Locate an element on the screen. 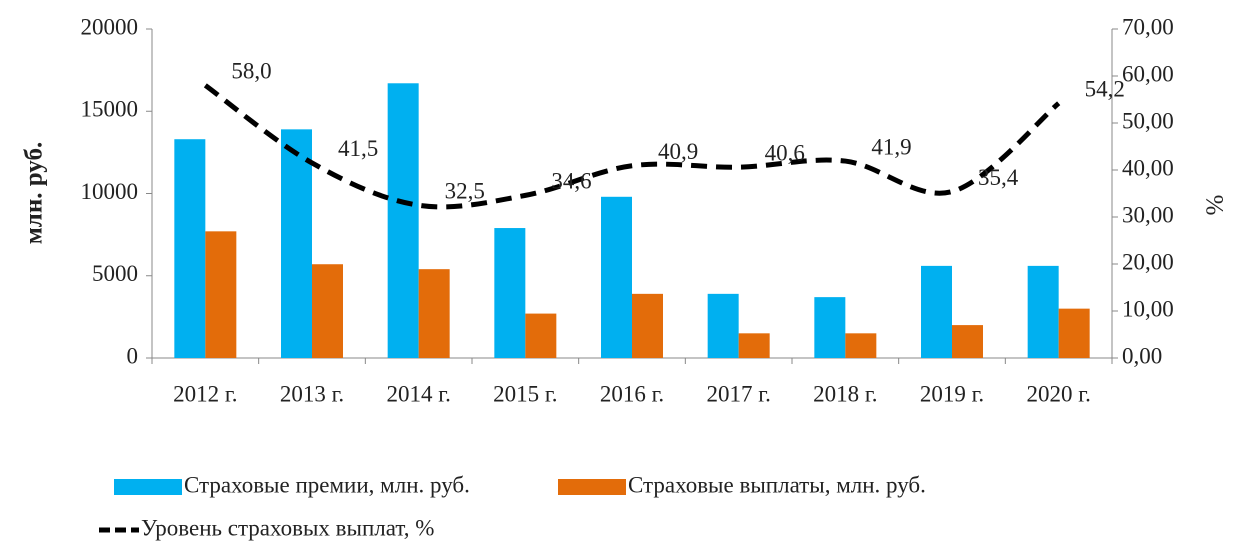 The height and width of the screenshot is (541, 1235). data-label: 34,6 is located at coordinates (571, 181).